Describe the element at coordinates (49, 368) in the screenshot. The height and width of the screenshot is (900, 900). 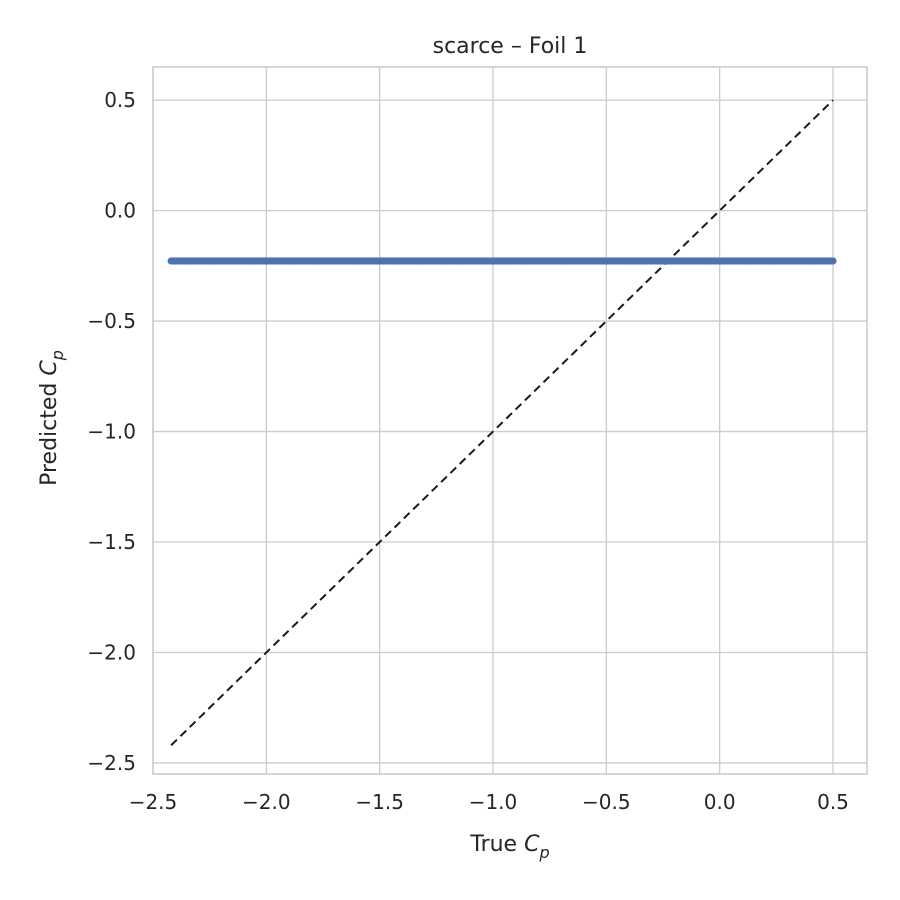
I see `y-axis-label-var: C` at that location.